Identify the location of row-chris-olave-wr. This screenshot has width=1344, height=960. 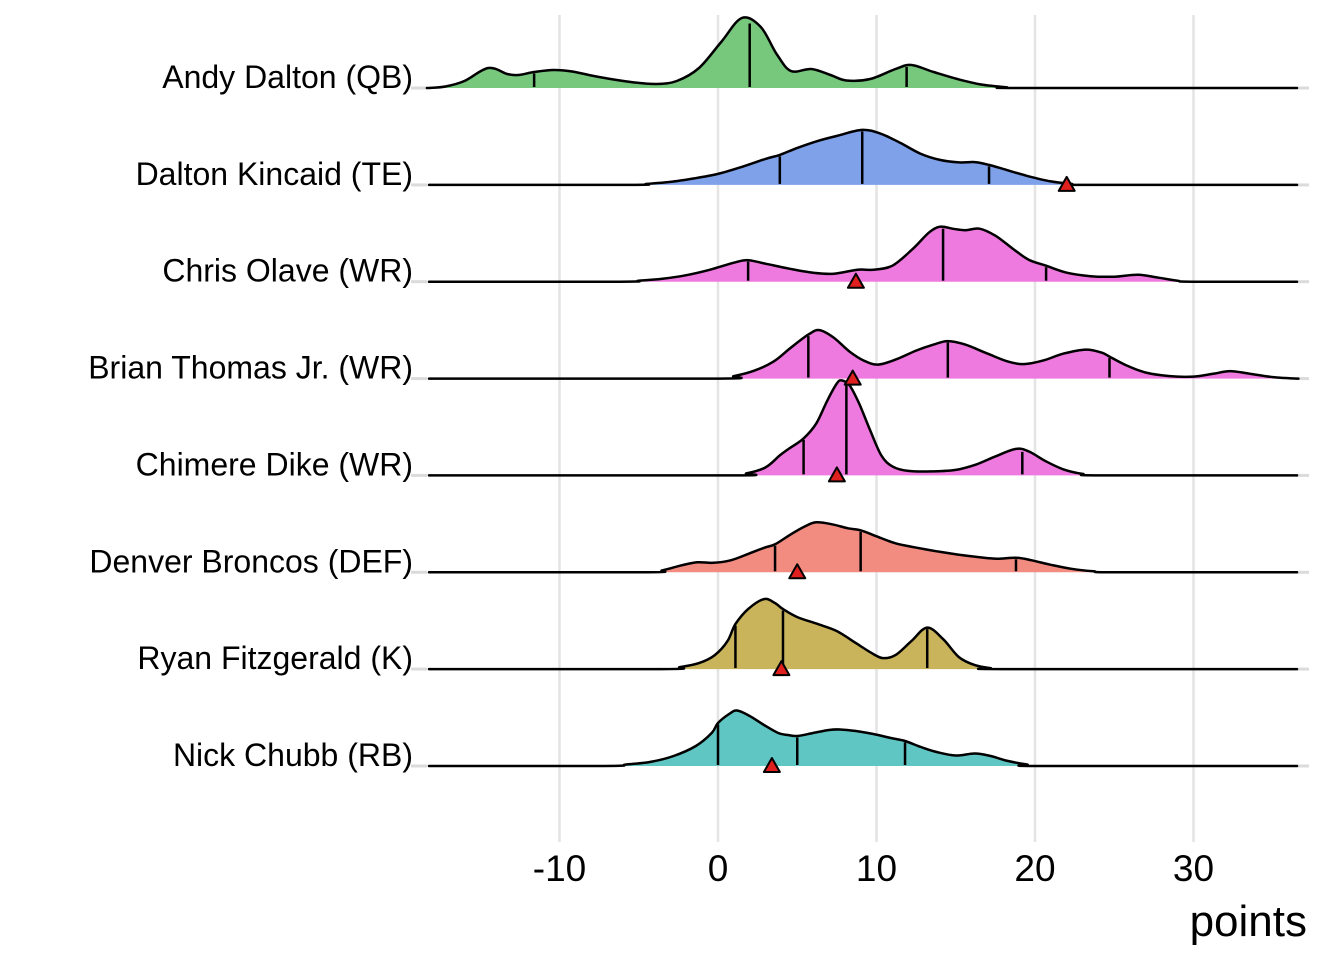
(860, 254).